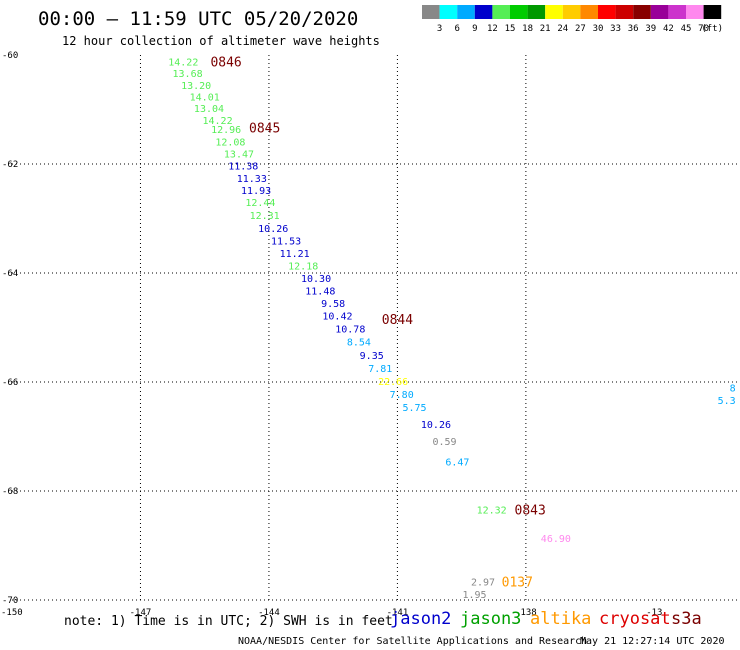  I want to click on legend-label: 33, so click(615, 29).